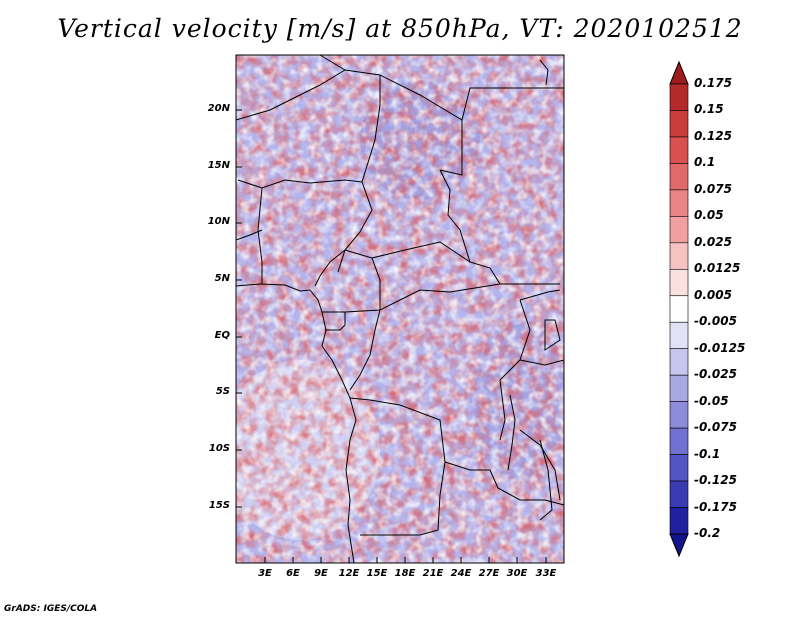 This screenshot has width=800, height=618. What do you see at coordinates (709, 215) in the screenshot?
I see `colorbar-label: 0.05` at bounding box center [709, 215].